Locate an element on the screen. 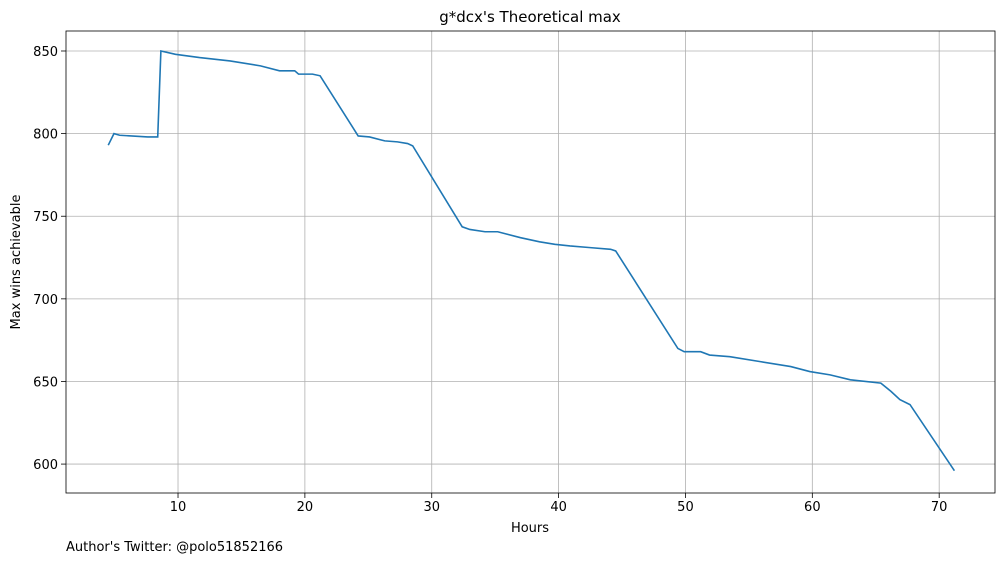 Image resolution: width=1005 pixels, height=562 pixels. x-tick-label: 10 is located at coordinates (178, 507).